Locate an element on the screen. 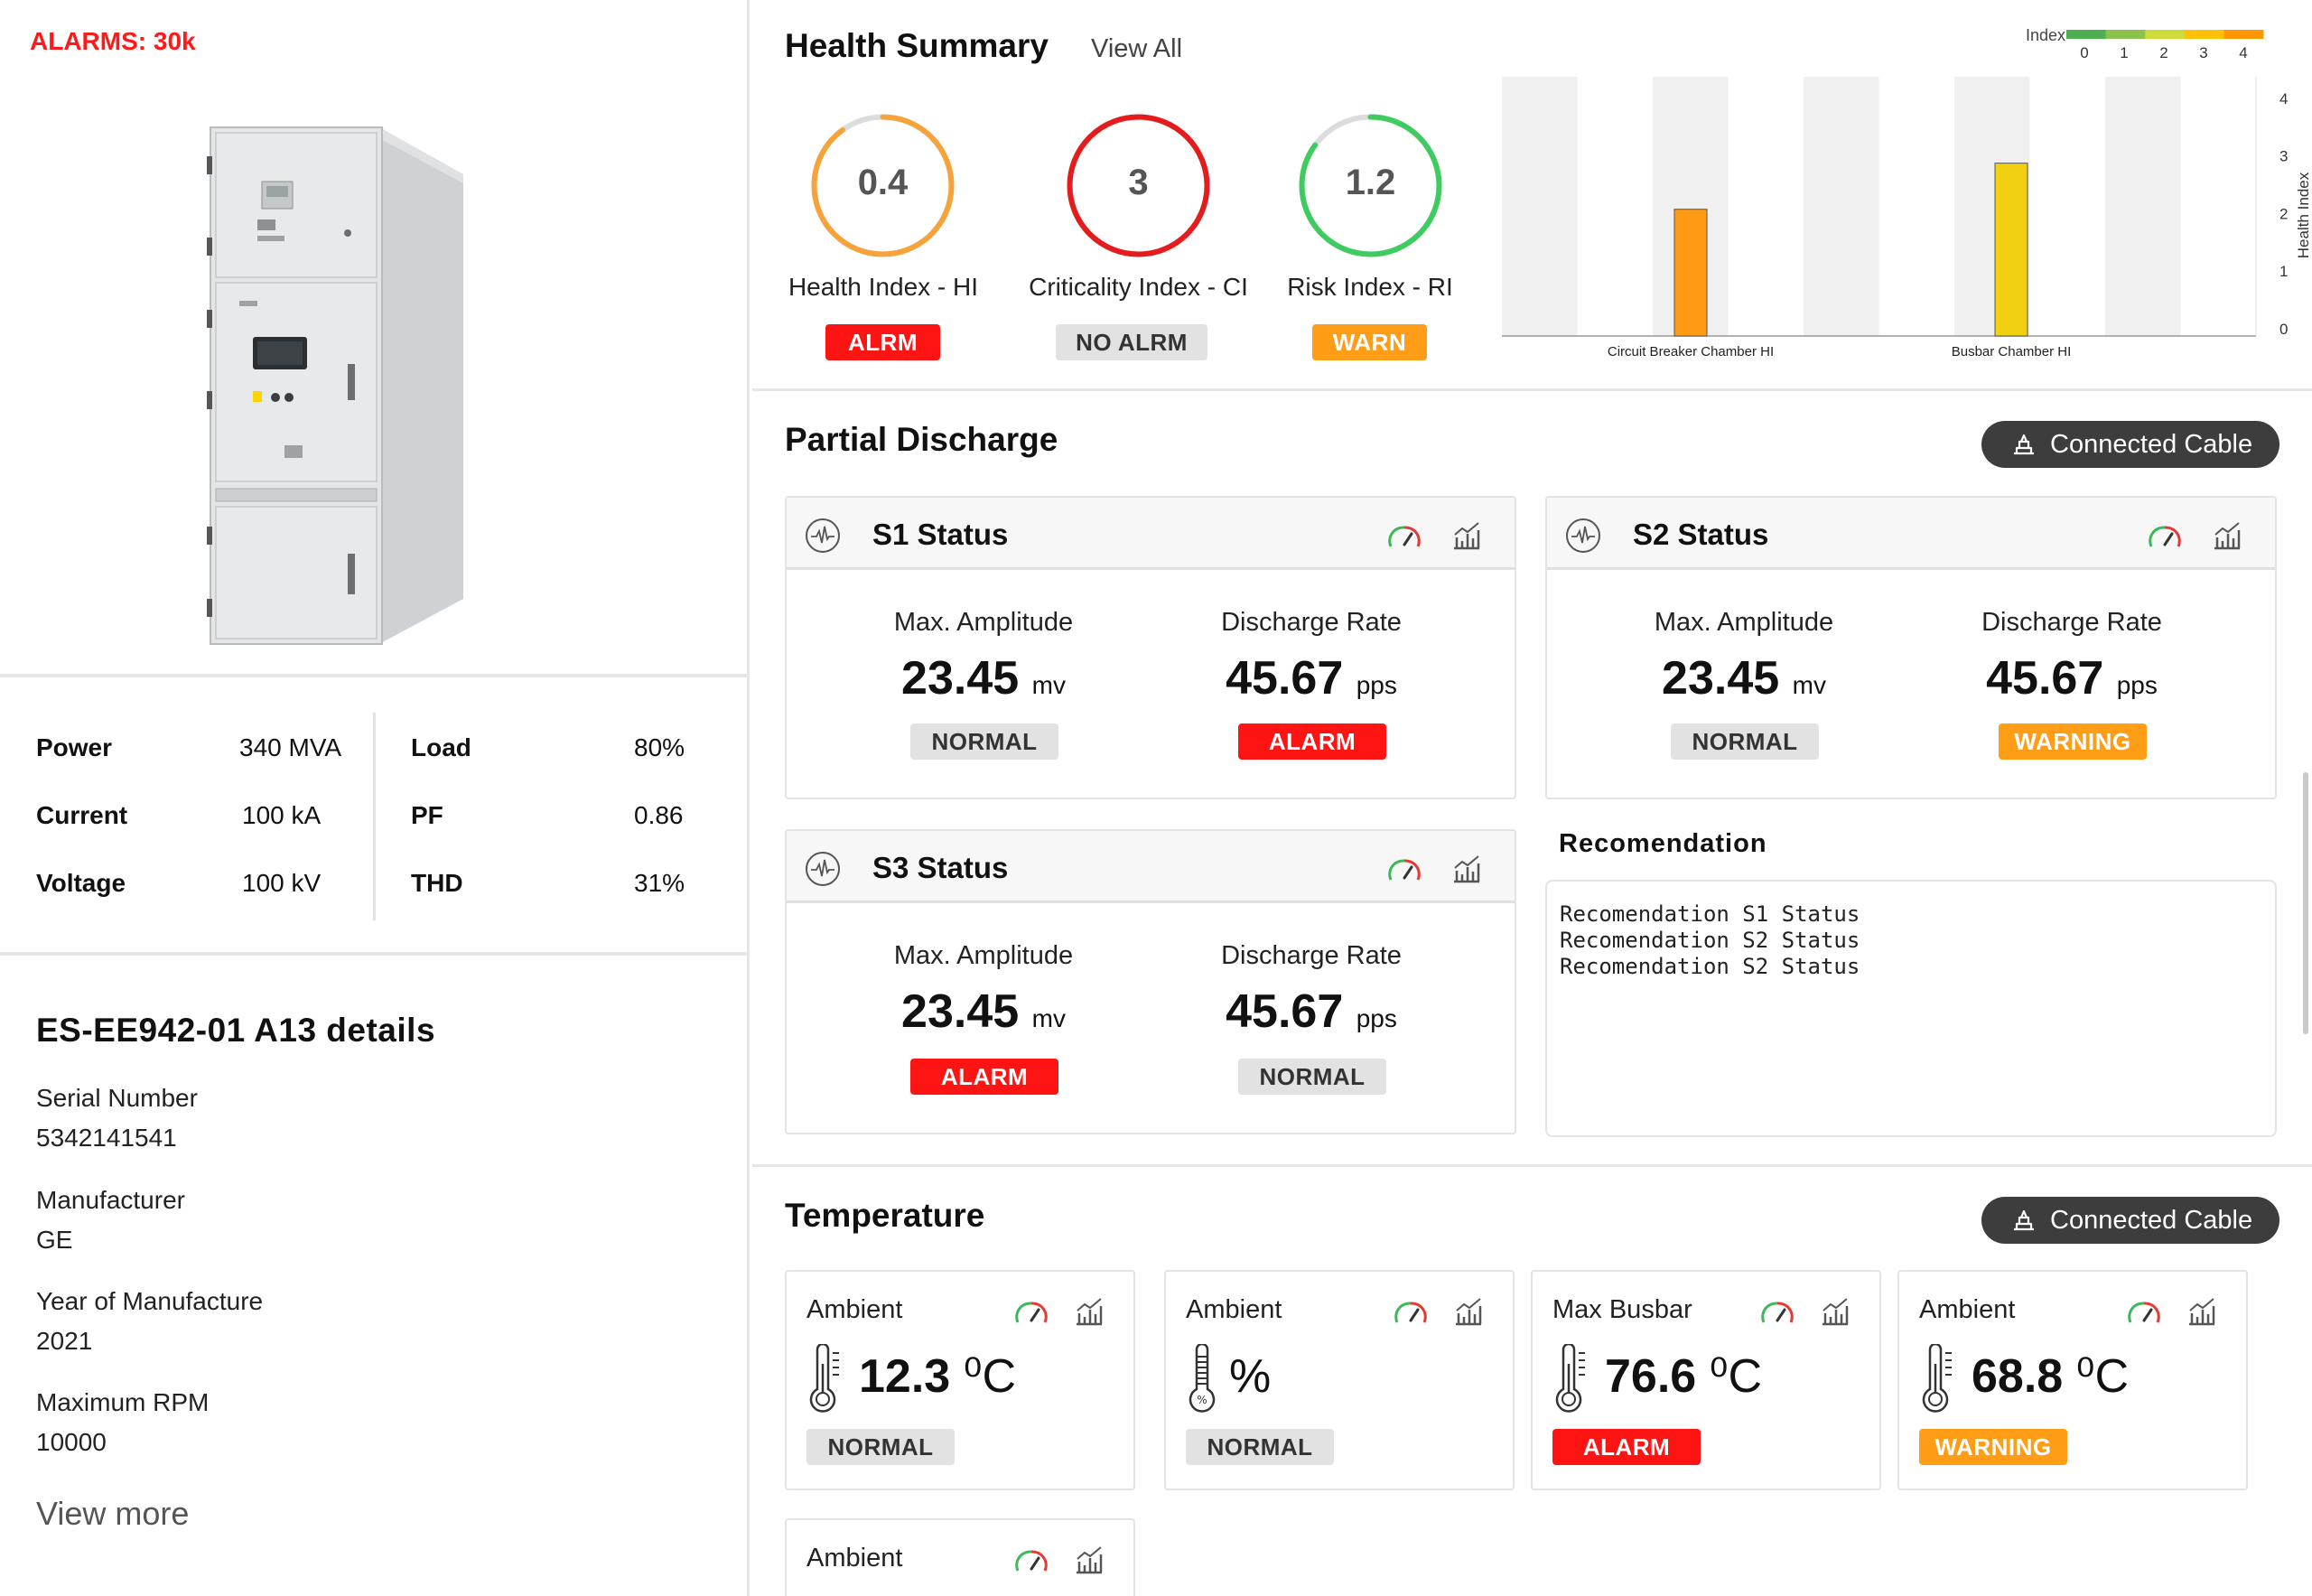 Image resolution: width=2312 pixels, height=1596 pixels. temperature-value: 12.3 ⁰C is located at coordinates (938, 1376).